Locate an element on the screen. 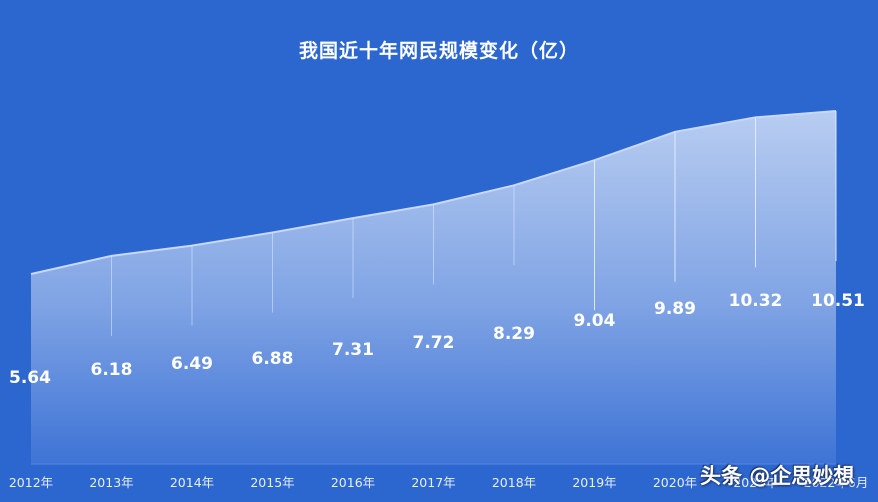 The width and height of the screenshot is (878, 502). x-axis-label: 2016年 is located at coordinates (353, 482).